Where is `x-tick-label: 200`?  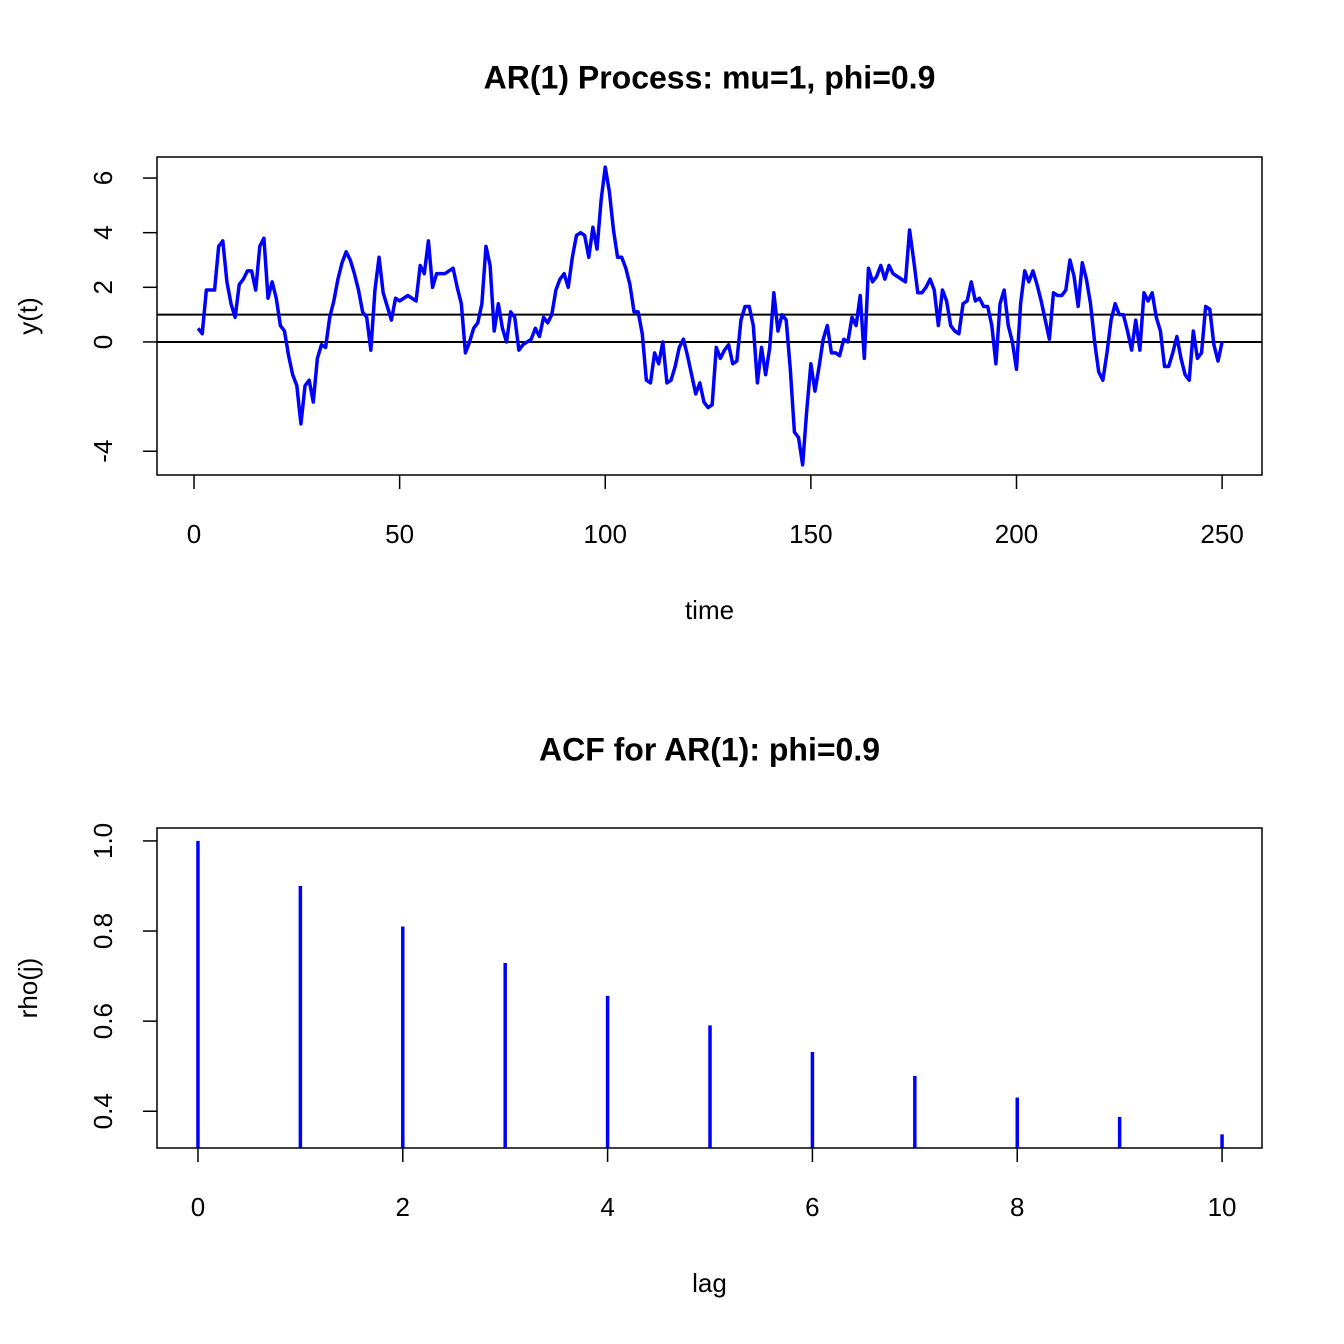
x-tick-label: 200 is located at coordinates (1016, 534).